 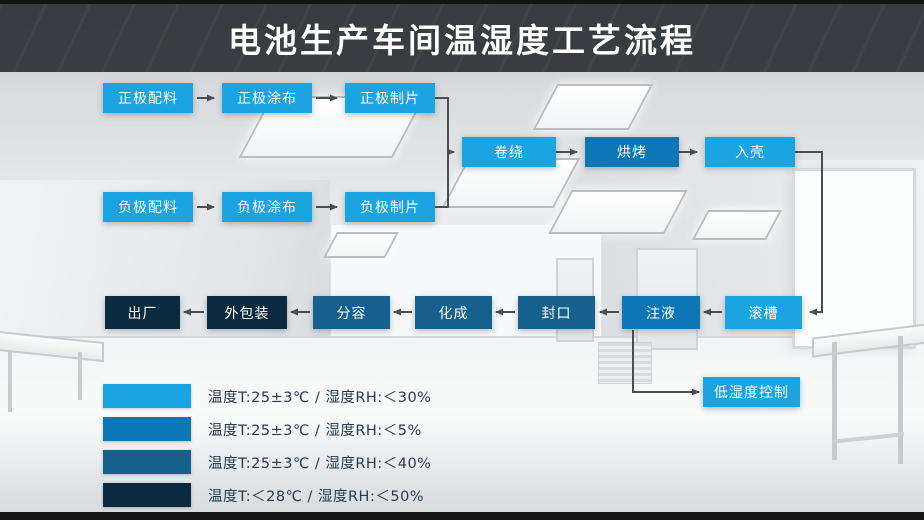 What do you see at coordinates (632, 152) in the screenshot?
I see `flow-node-baking: 烘烤` at bounding box center [632, 152].